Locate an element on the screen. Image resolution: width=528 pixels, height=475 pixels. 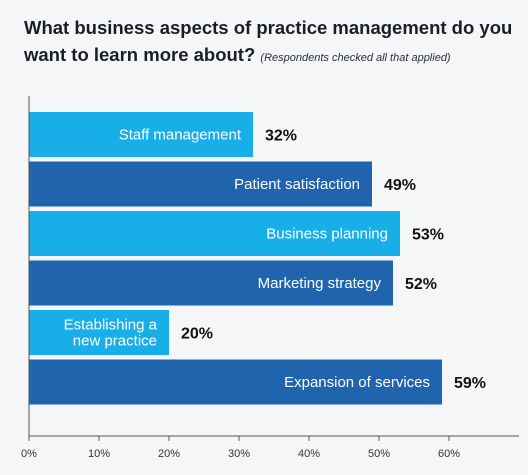
bar-category-label: Expansion of services is located at coordinates (357, 382).